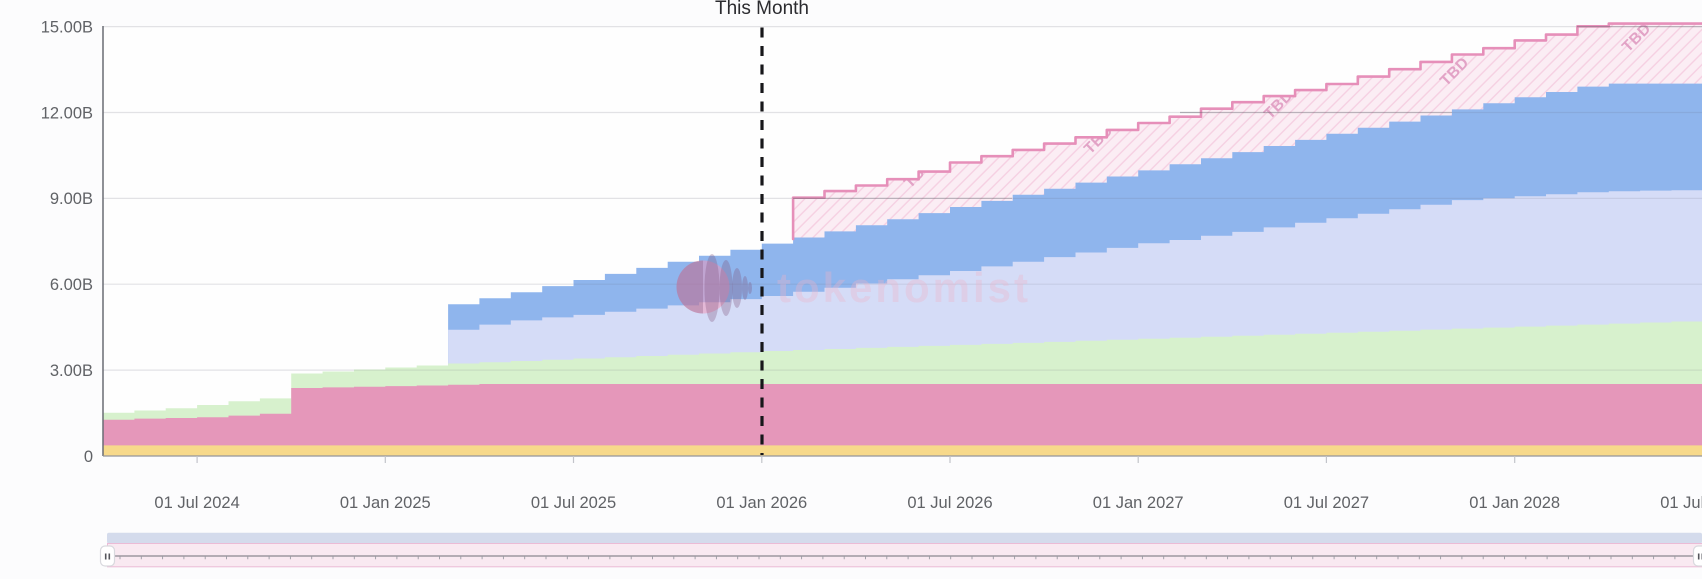 The width and height of the screenshot is (1702, 579). I want to click on svg-text: tokenomist, so click(904, 287).